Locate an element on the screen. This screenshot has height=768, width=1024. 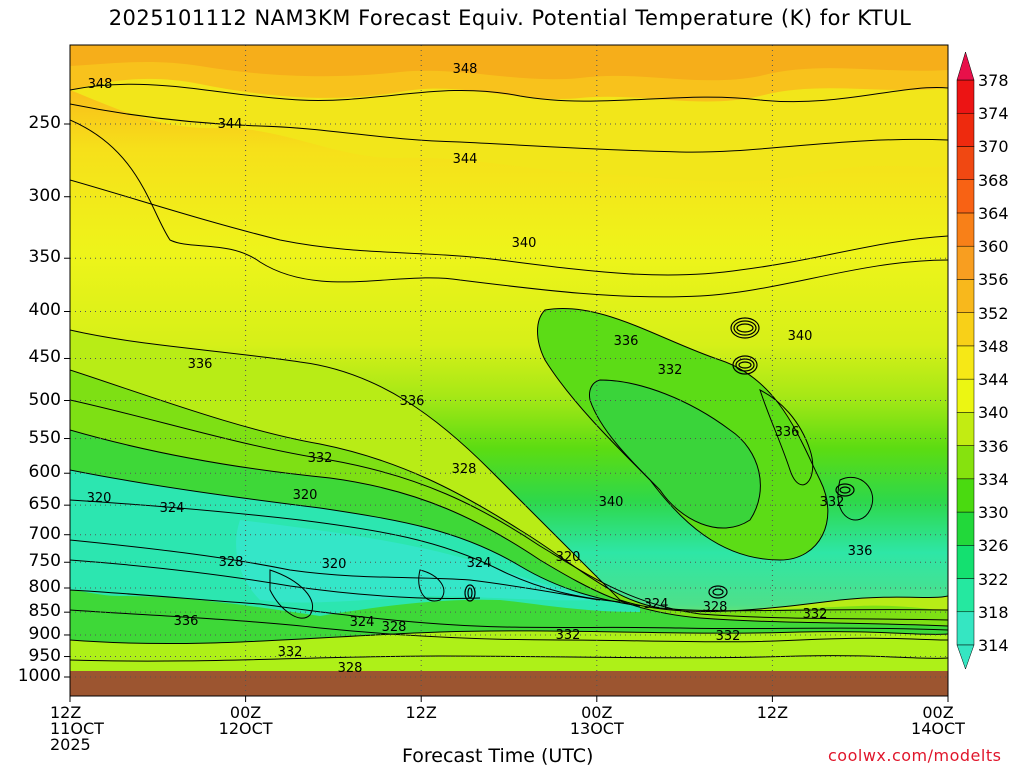
colorbar-label: 368 is located at coordinates (993, 180).